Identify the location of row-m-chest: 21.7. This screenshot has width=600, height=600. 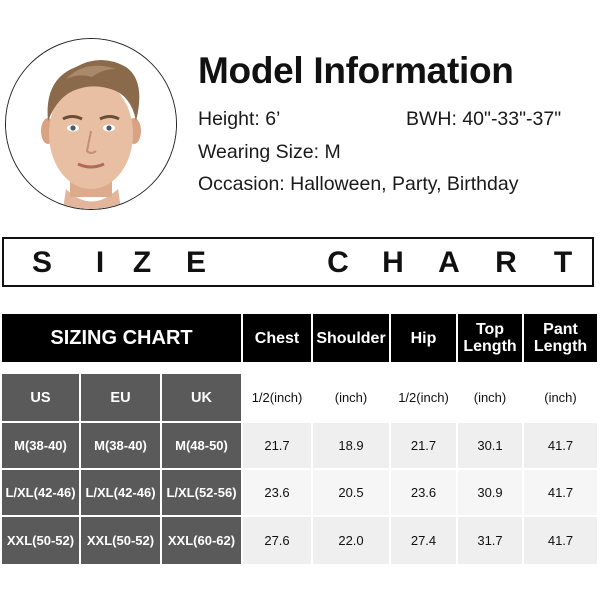
(277, 445).